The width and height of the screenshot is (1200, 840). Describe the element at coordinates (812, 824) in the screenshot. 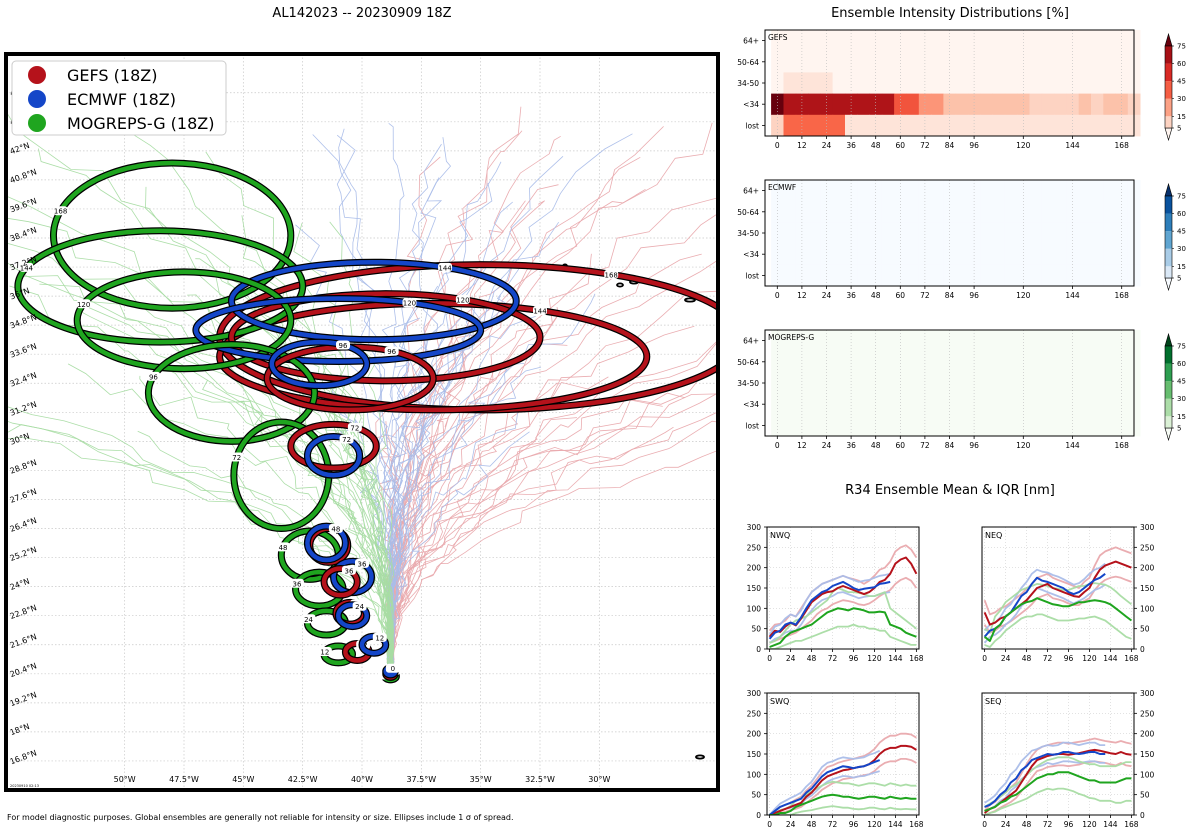

I see `r34-xtick-label: 48` at that location.